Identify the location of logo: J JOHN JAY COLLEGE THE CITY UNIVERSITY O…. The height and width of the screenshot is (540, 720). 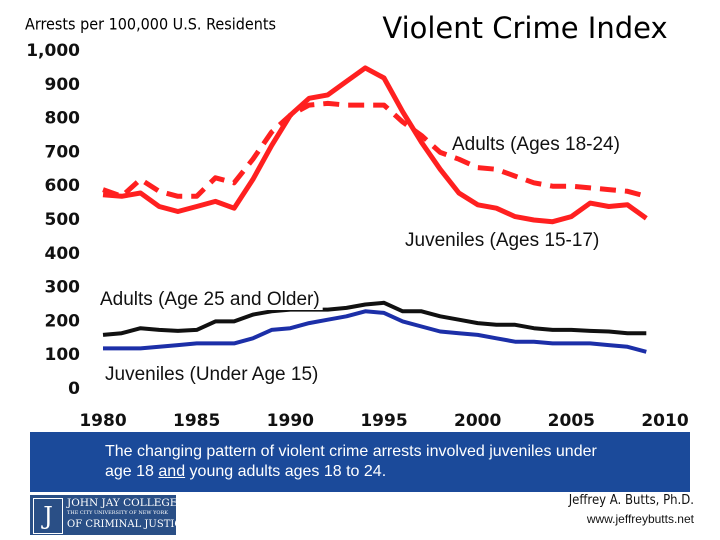
(109, 515).